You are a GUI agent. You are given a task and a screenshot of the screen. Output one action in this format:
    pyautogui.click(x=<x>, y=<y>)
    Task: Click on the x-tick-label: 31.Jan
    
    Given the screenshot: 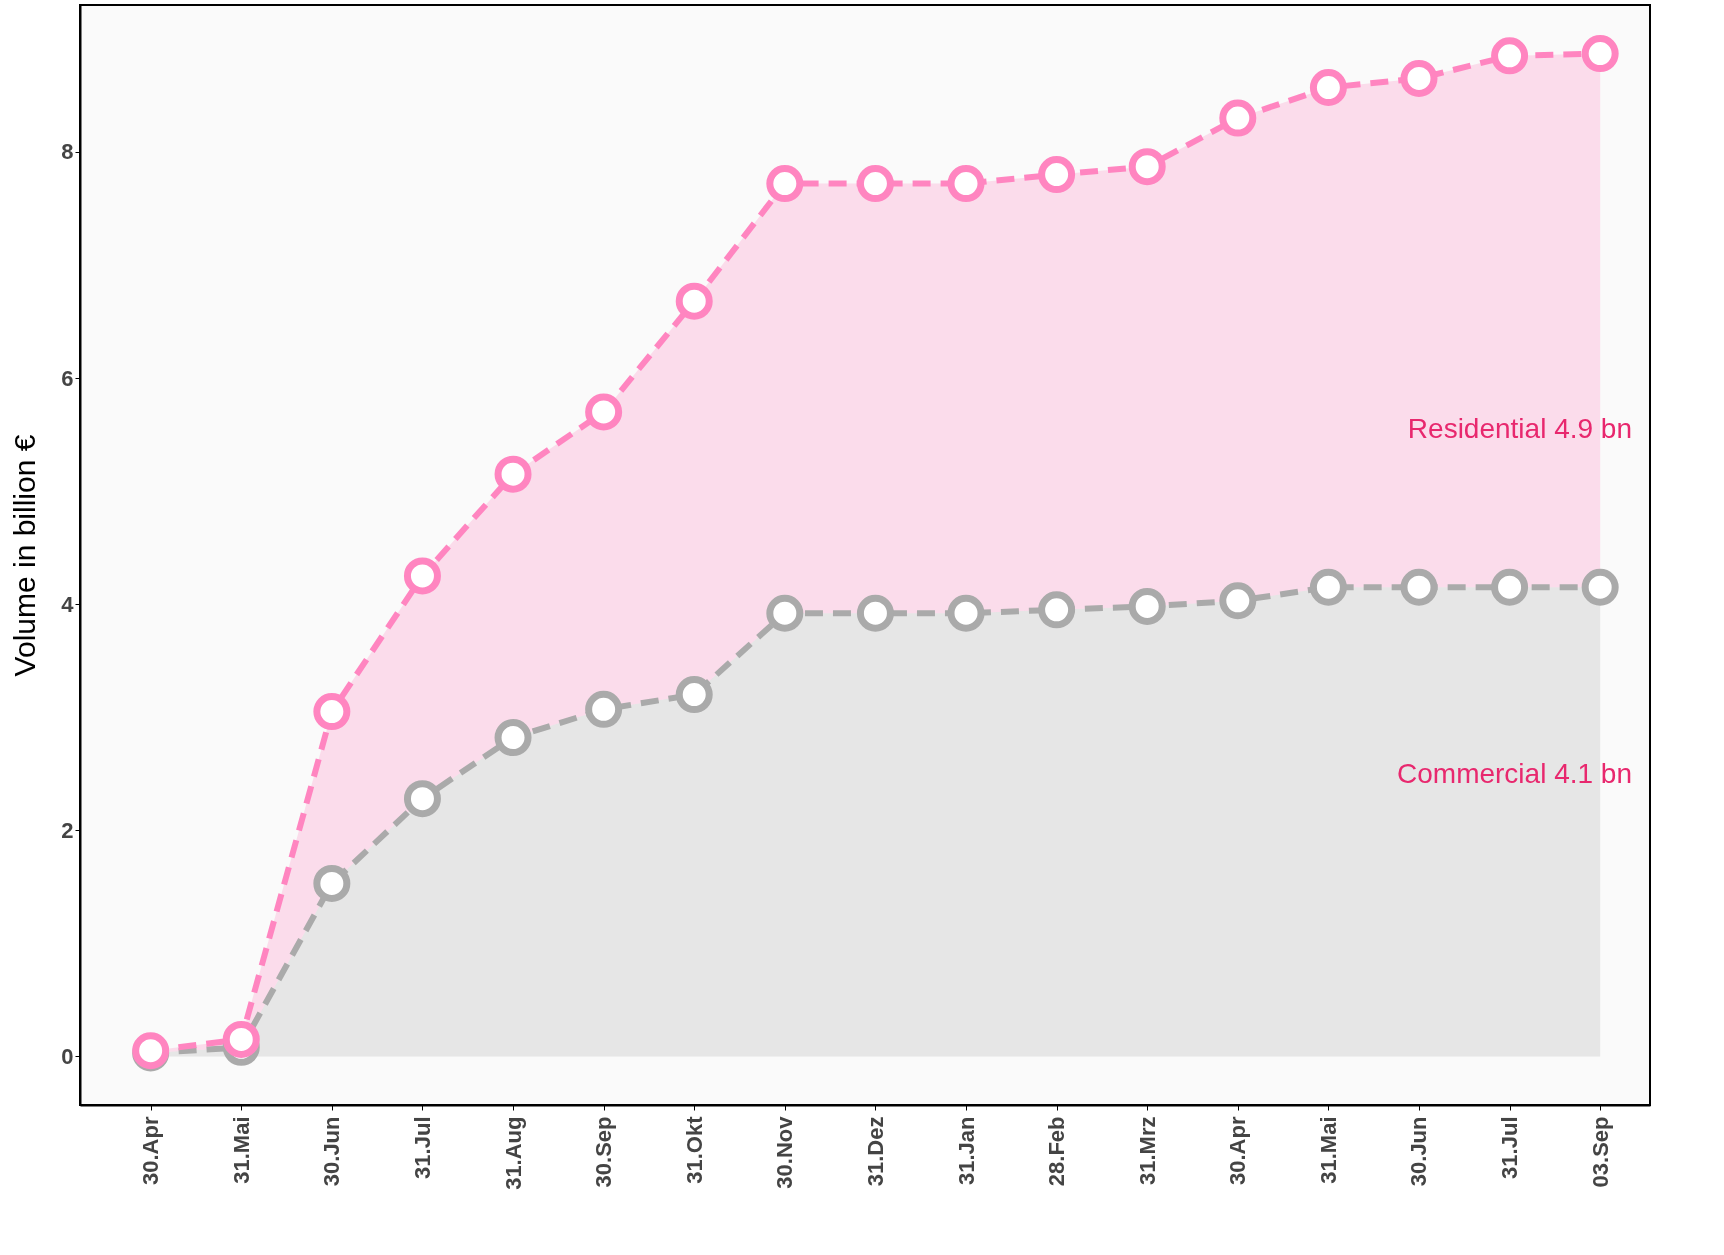 What is the action you would take?
    pyautogui.click(x=966, y=1150)
    